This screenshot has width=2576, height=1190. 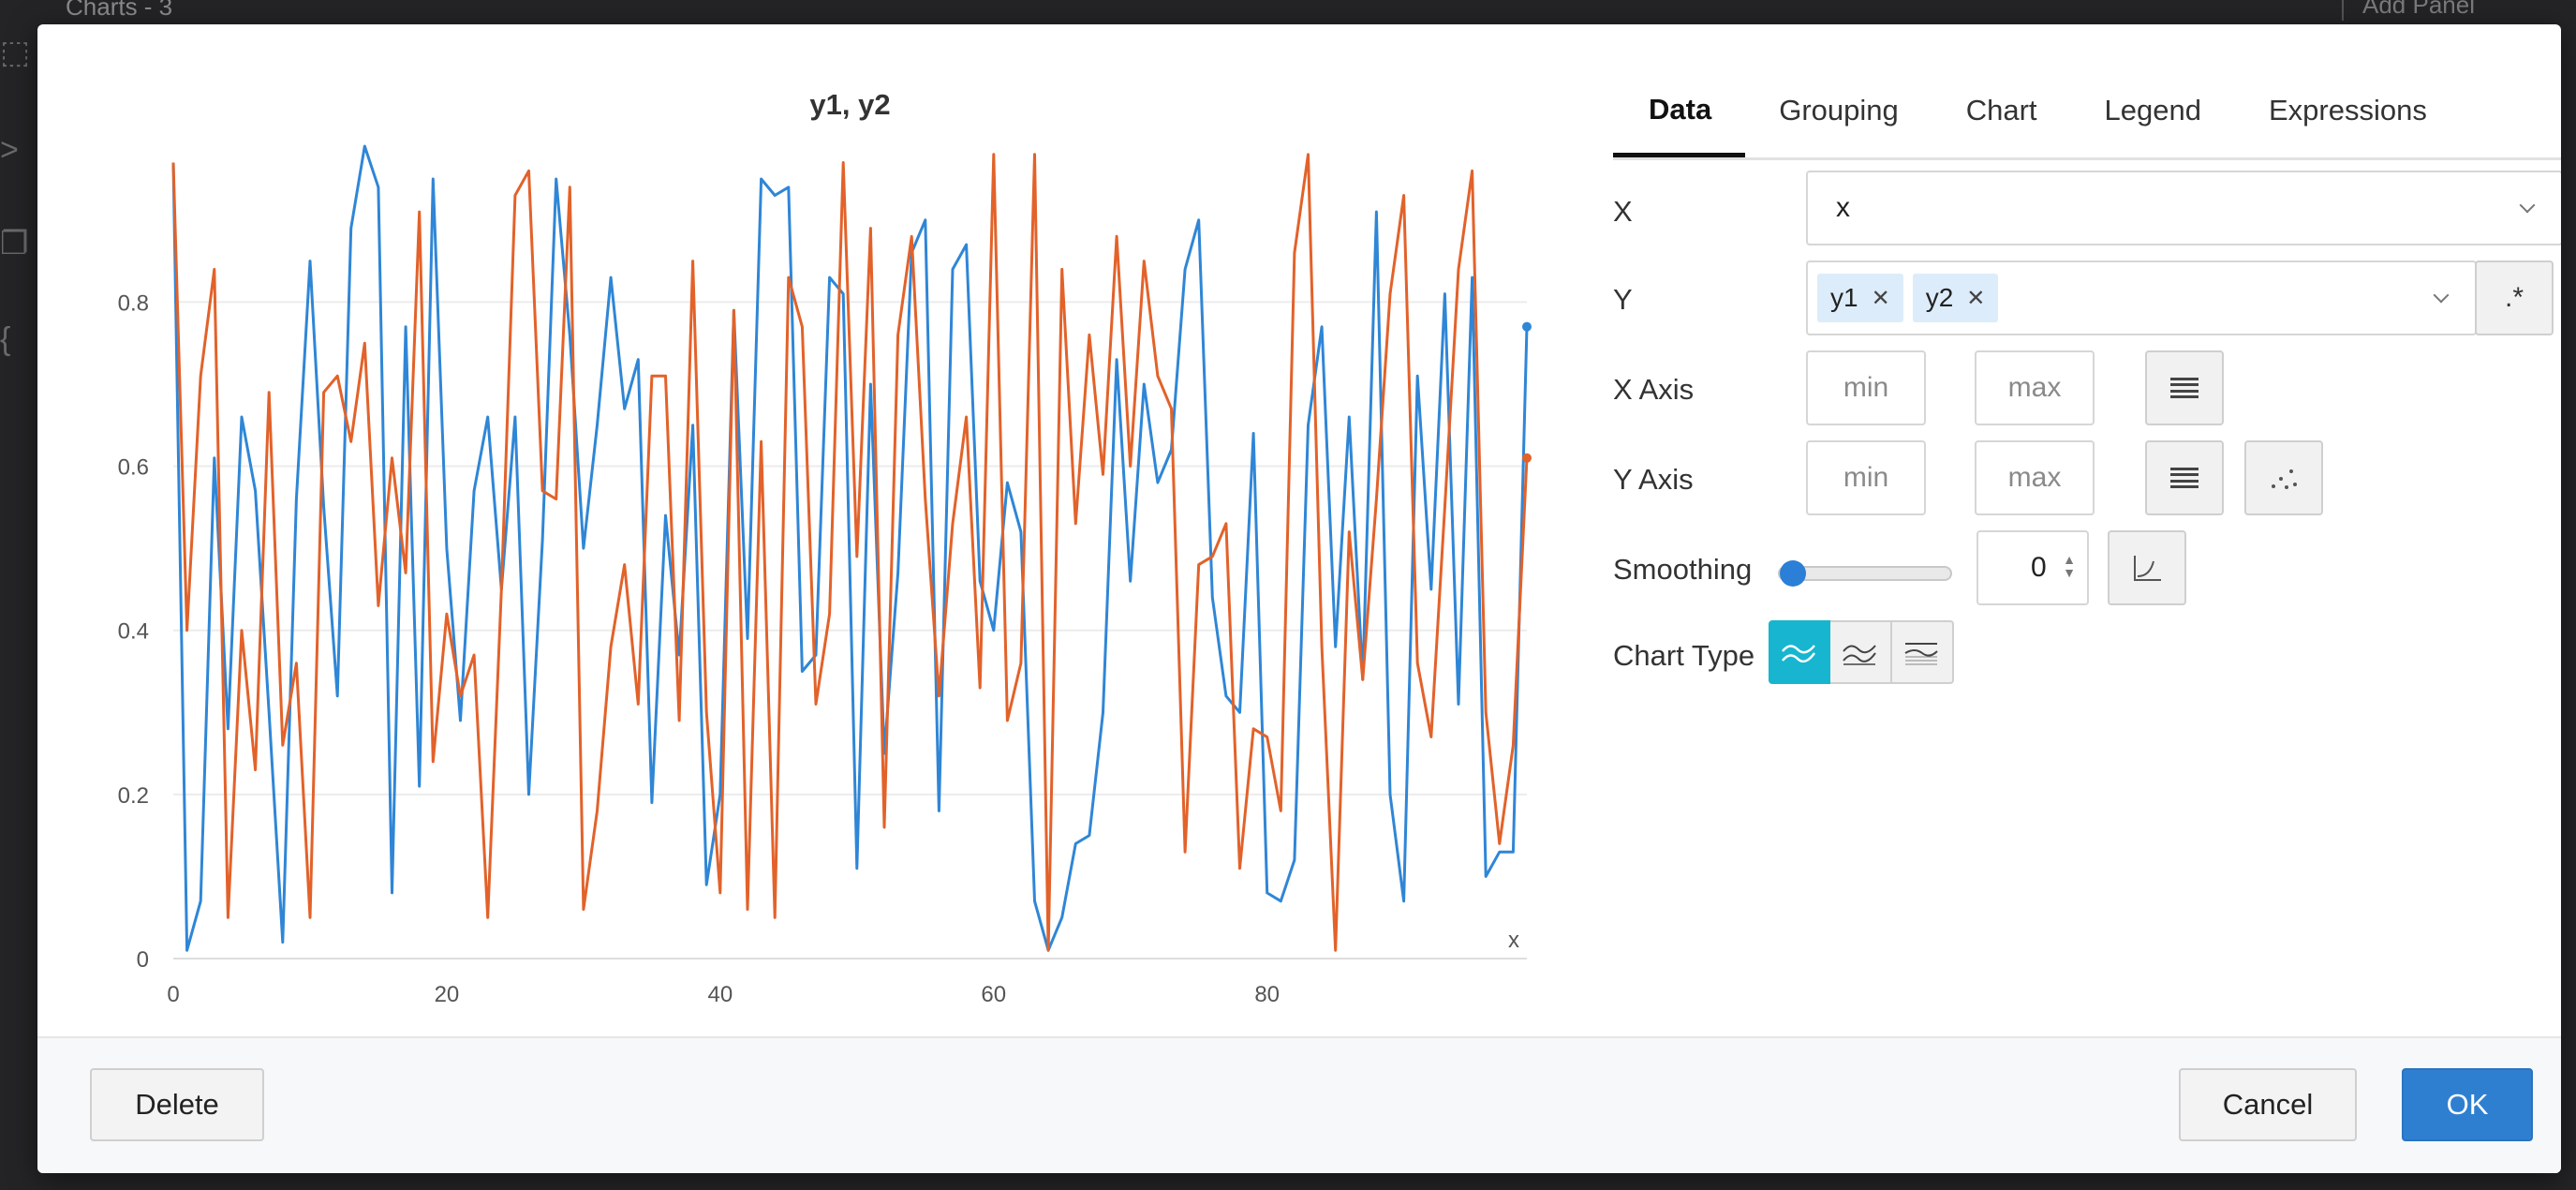 What do you see at coordinates (1684, 655) in the screenshot?
I see `chart-type-label: Chart Type` at bounding box center [1684, 655].